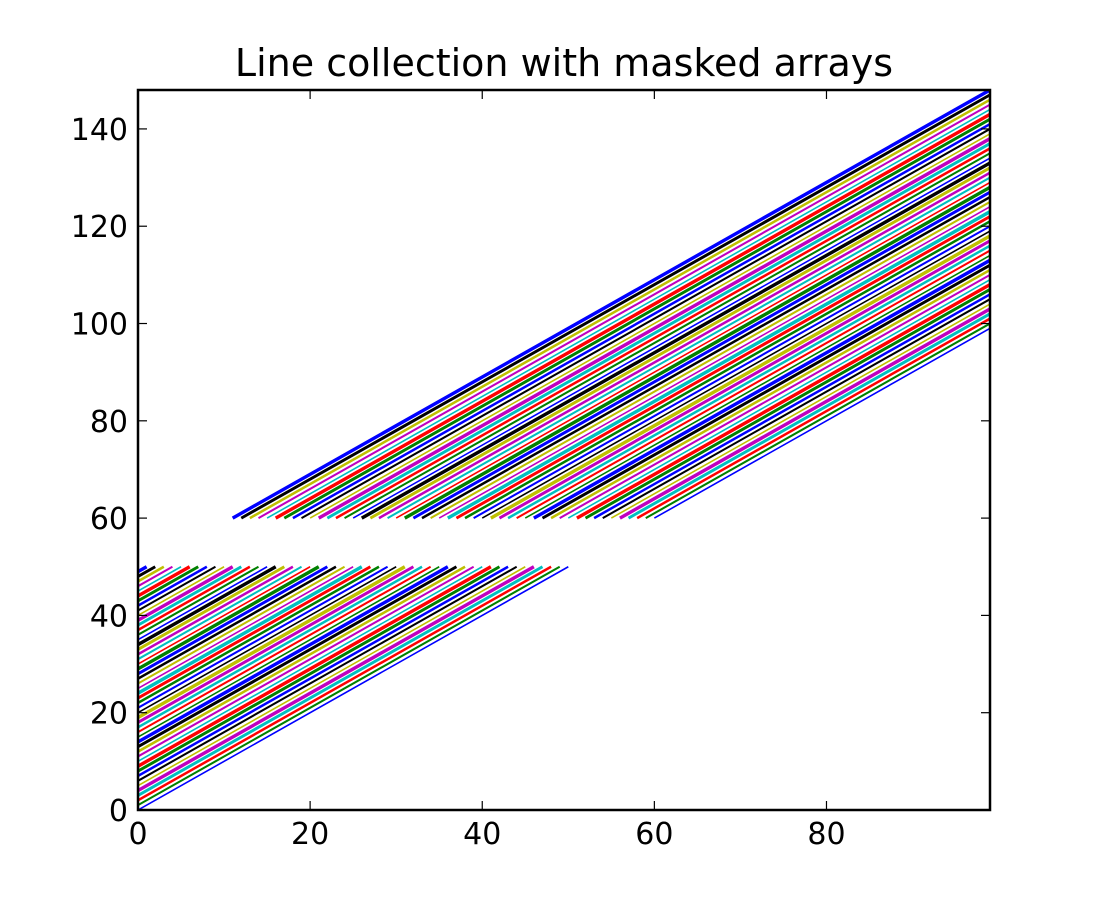 Image resolution: width=1100 pixels, height=900 pixels. Describe the element at coordinates (109, 714) in the screenshot. I see `y-tick-label: 20` at that location.